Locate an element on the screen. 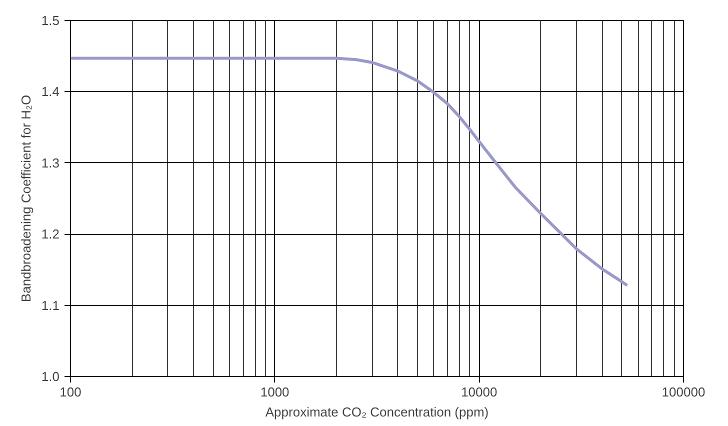 The image size is (728, 426). y-axis-title: Bandbroadening Coefficient for H₂O is located at coordinates (26, 198).